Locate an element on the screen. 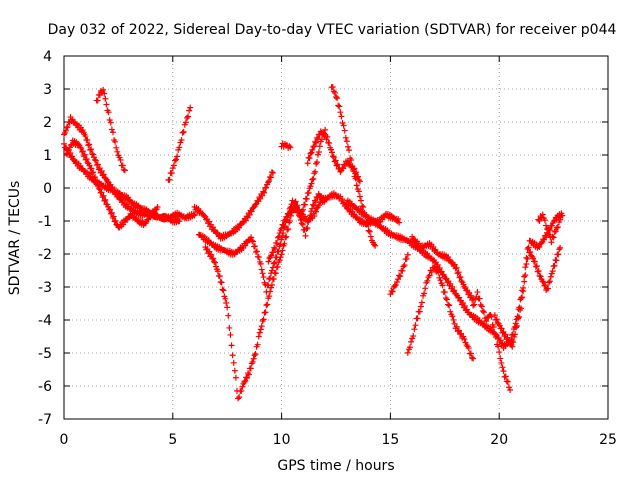 The width and height of the screenshot is (640, 480). x-tick-label: 10 is located at coordinates (282, 440).